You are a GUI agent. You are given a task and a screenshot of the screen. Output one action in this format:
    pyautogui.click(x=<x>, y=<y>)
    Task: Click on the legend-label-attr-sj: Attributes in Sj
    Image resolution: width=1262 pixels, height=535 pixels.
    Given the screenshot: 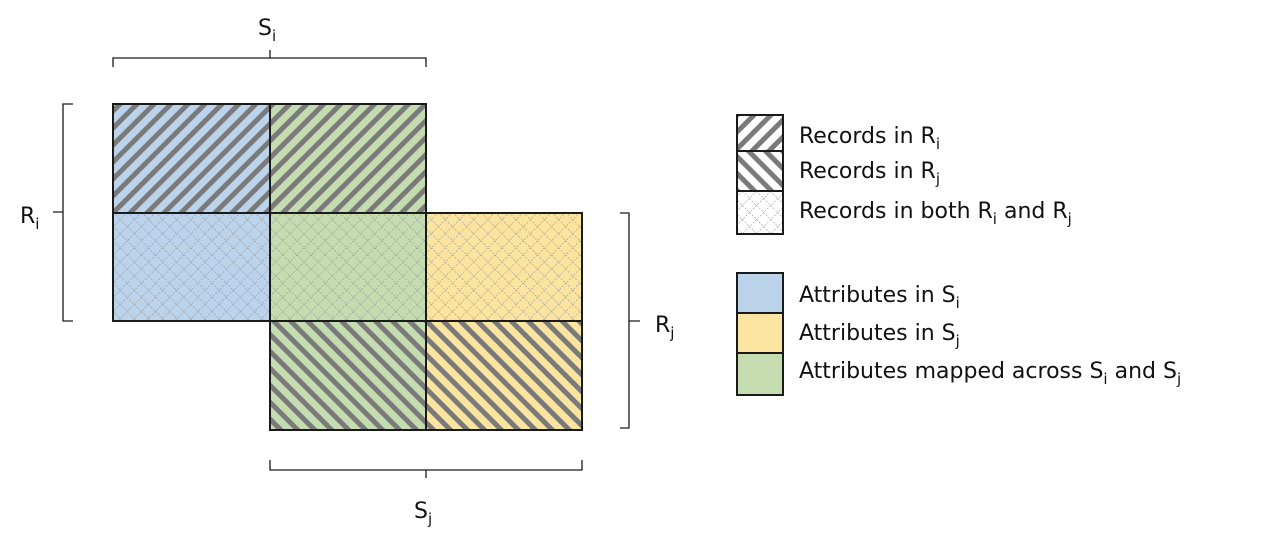 What is the action you would take?
    pyautogui.click(x=879, y=335)
    